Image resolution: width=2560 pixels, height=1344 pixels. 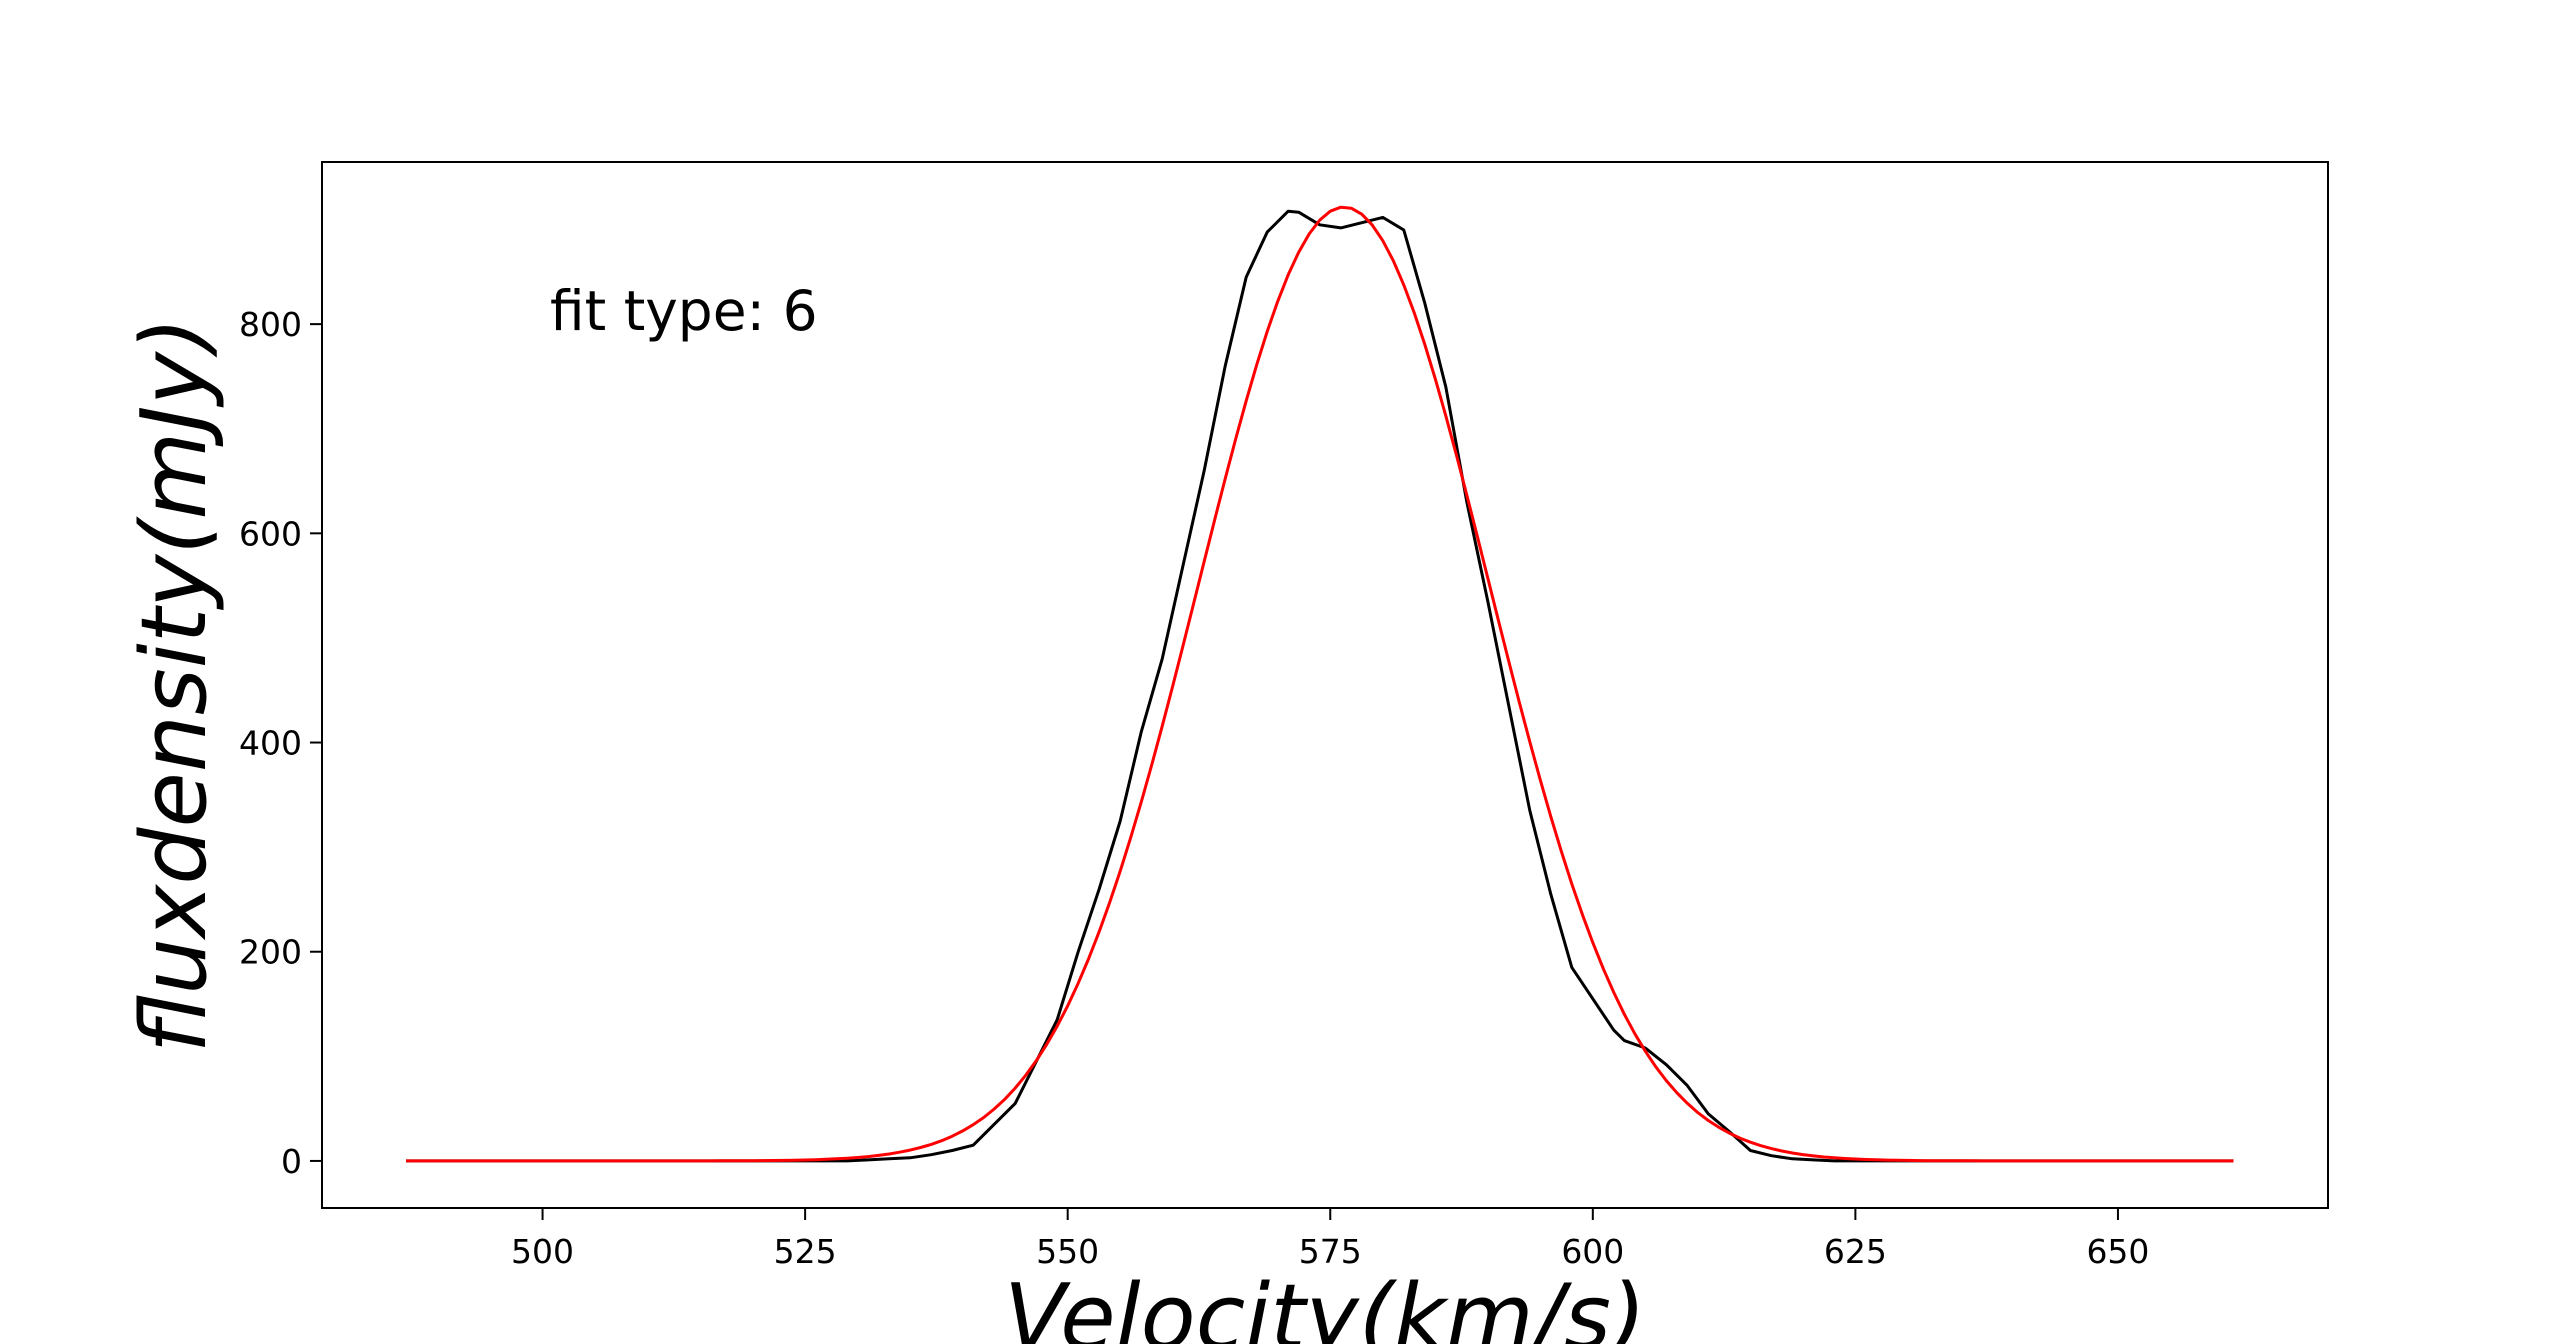 I want to click on y-tick-label: 800, so click(x=270, y=324).